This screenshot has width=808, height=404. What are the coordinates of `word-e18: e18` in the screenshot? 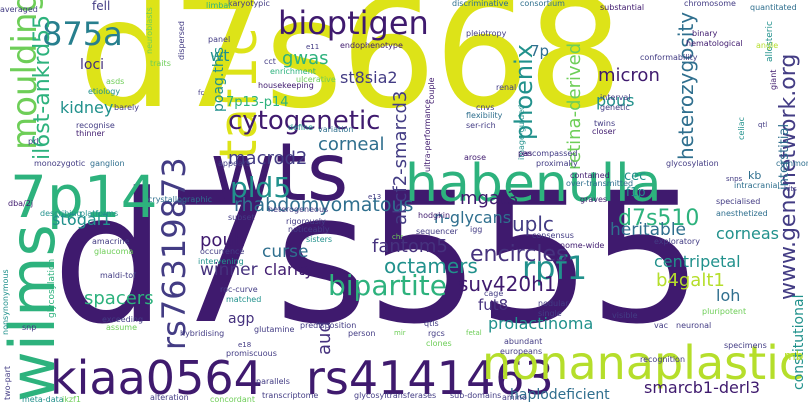 It's located at (245, 345).